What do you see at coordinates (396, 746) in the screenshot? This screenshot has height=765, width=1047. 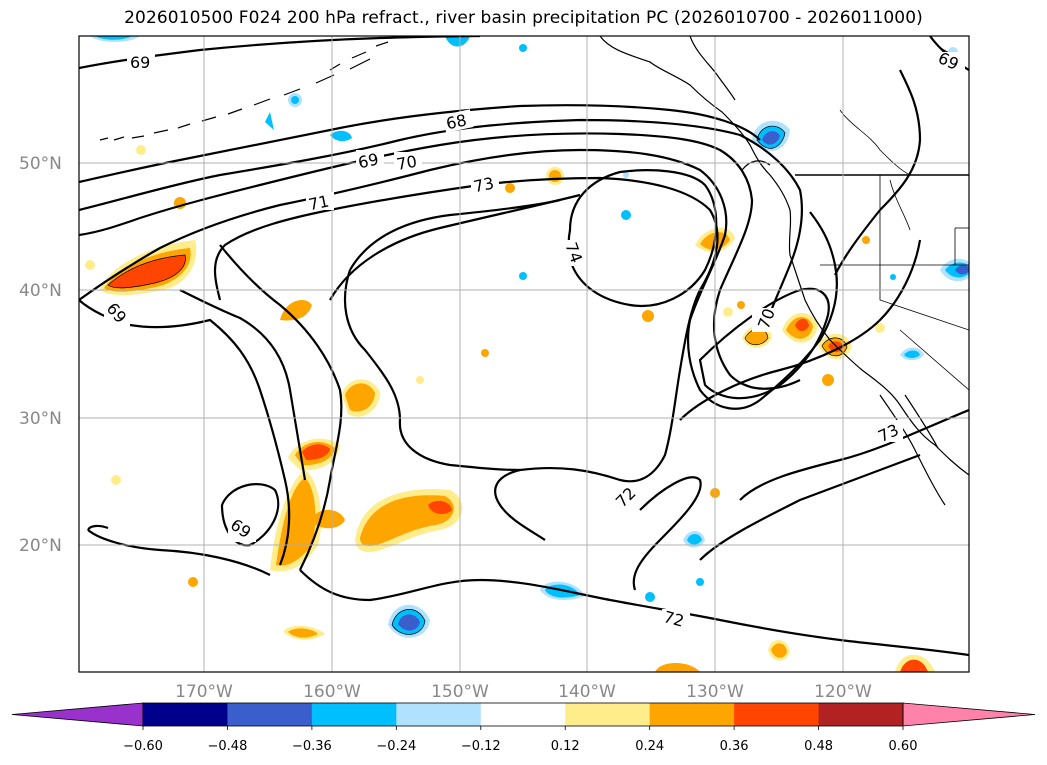 I see `colorbar-tick-label: −0.24` at bounding box center [396, 746].